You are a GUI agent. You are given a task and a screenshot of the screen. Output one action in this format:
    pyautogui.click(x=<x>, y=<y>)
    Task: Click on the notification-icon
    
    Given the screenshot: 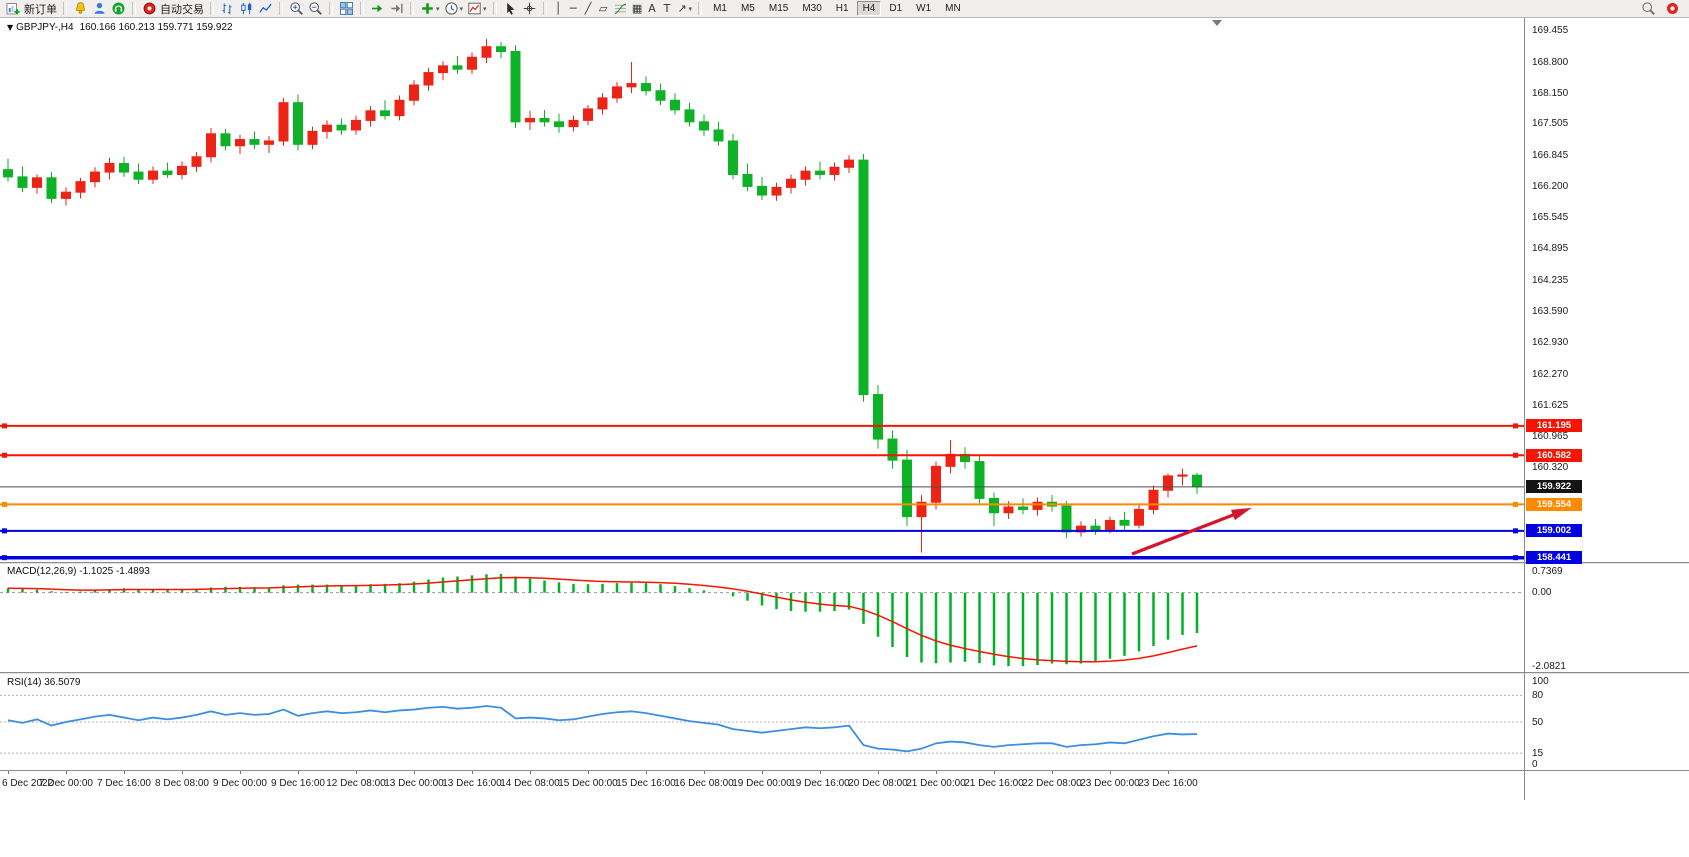 What is the action you would take?
    pyautogui.click(x=1672, y=8)
    